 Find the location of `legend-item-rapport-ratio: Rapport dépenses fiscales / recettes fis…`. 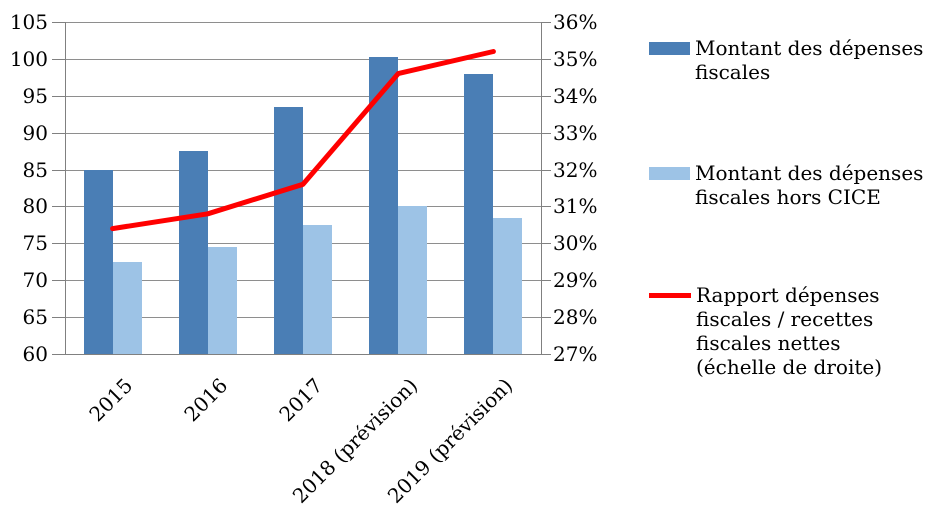

legend-item-rapport-ratio: Rapport dépenses fiscales / recettes fis… is located at coordinates (765, 331).